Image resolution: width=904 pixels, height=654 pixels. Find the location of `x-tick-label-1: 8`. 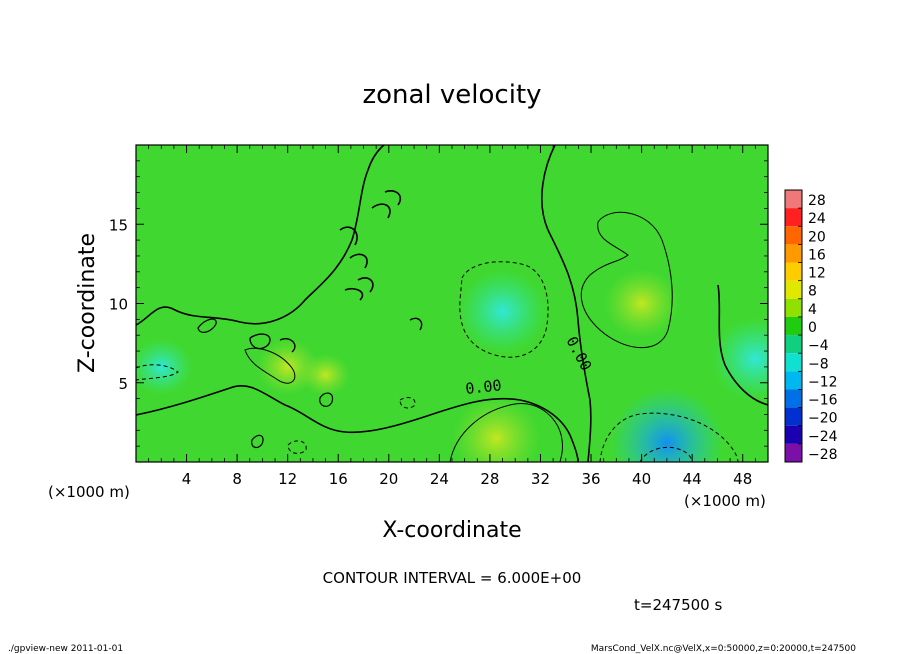

x-tick-label-1: 8 is located at coordinates (237, 479).